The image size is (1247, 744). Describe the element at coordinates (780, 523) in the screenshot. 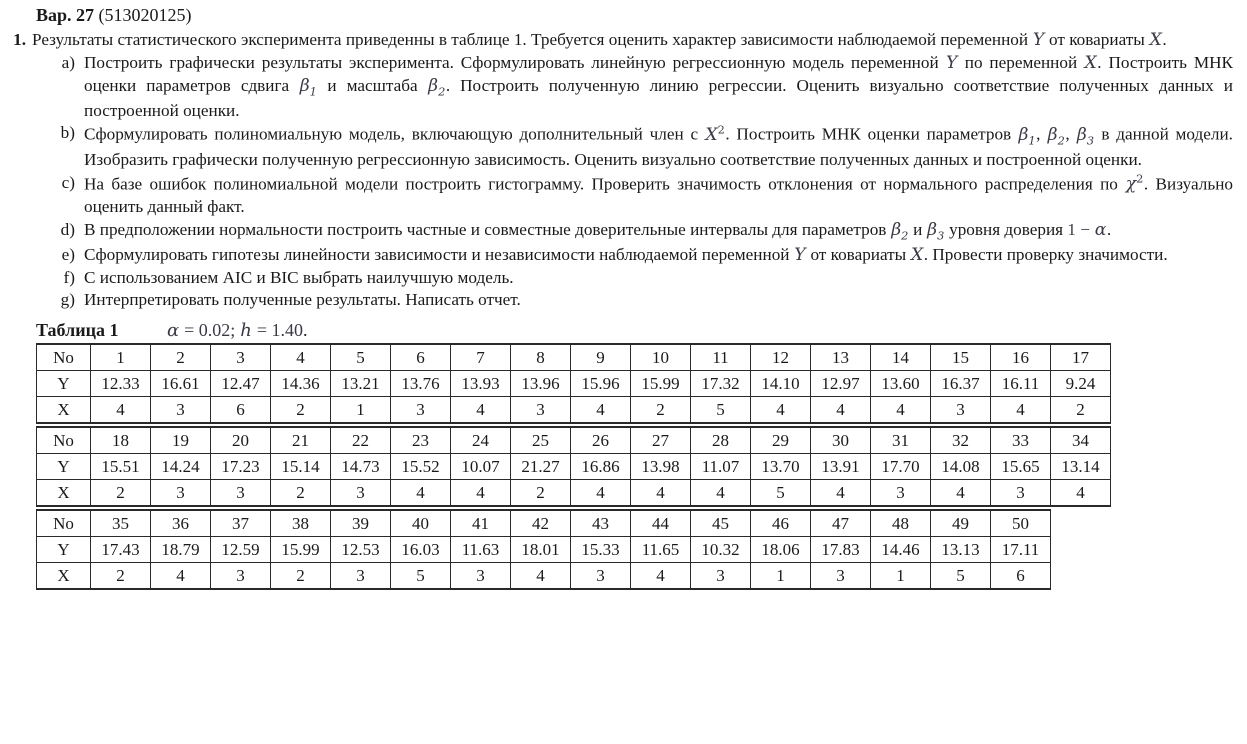

I see `table-cell: 46` at that location.